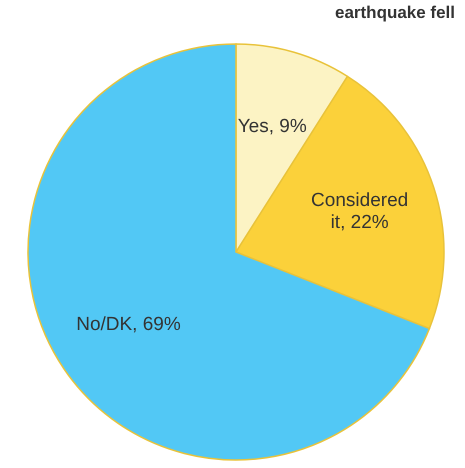  I want to click on slice-label: Yes, 9%, so click(272, 127).